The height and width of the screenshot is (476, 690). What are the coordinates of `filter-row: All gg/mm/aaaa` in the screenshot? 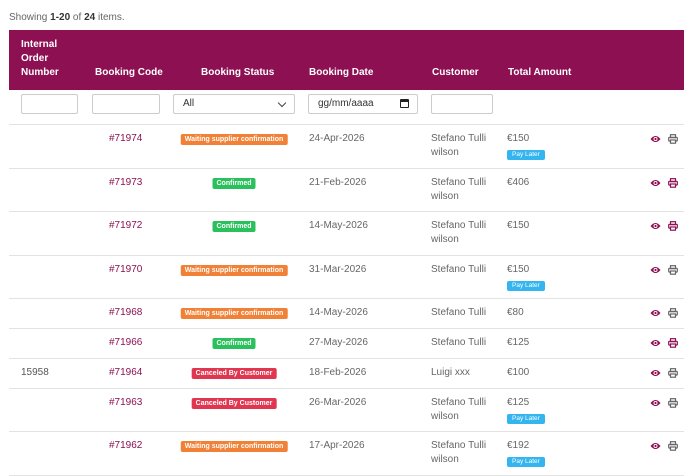 It's located at (346, 107).